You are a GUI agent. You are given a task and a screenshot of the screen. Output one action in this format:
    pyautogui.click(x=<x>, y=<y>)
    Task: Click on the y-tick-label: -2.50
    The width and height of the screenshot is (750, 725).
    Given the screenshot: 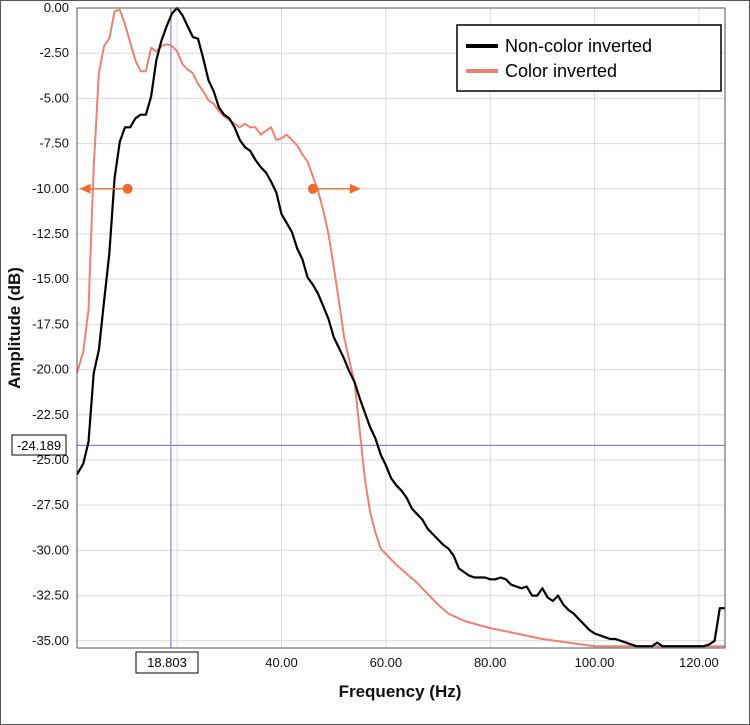 What is the action you would take?
    pyautogui.click(x=54, y=52)
    